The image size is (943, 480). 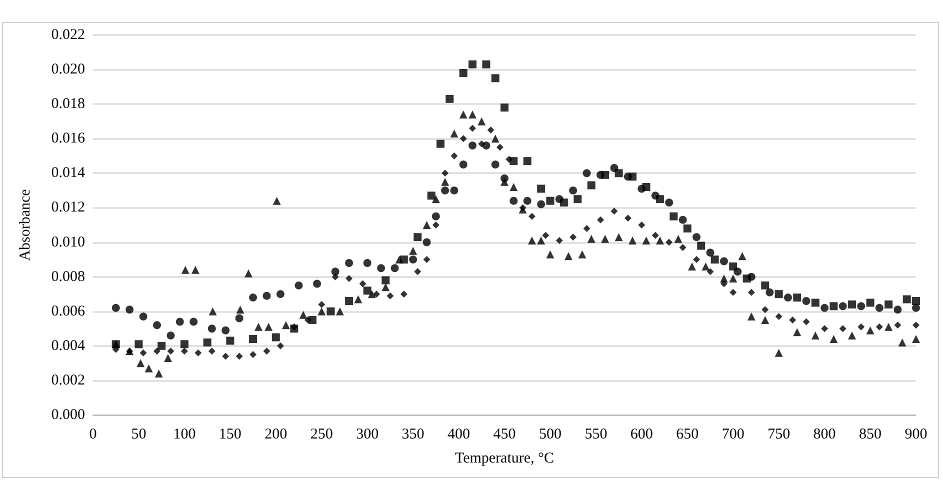 What do you see at coordinates (68, 138) in the screenshot?
I see `y-tick-label: 0.016` at bounding box center [68, 138].